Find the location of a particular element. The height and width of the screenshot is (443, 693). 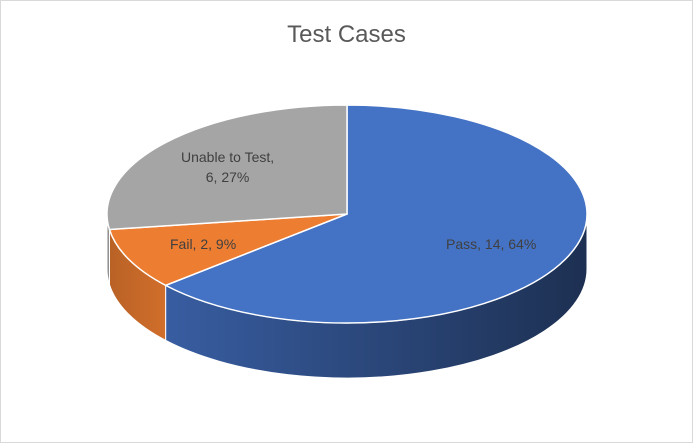

chart-title: Test Cases is located at coordinates (346, 34).